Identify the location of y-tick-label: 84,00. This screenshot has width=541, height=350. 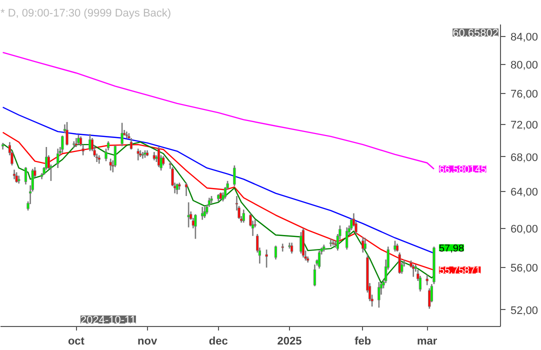
(524, 38).